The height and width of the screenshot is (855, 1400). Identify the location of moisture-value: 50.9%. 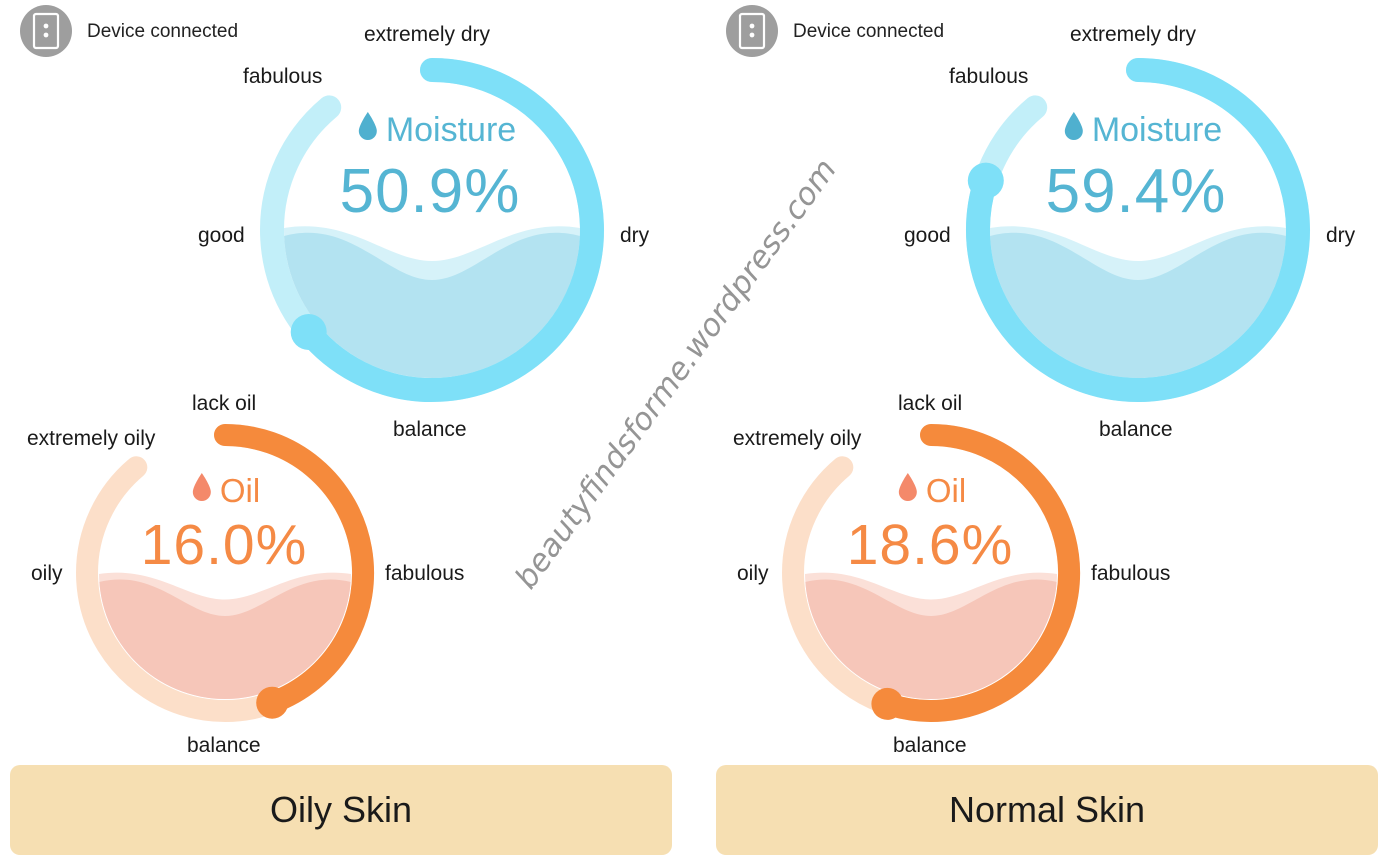
(430, 191).